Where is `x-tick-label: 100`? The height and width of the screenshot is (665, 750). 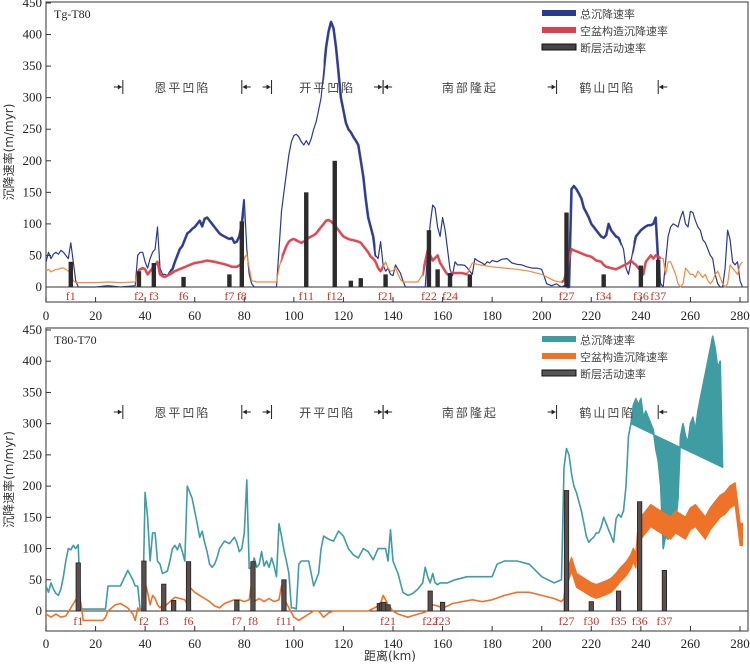
x-tick-label: 100 is located at coordinates (294, 315).